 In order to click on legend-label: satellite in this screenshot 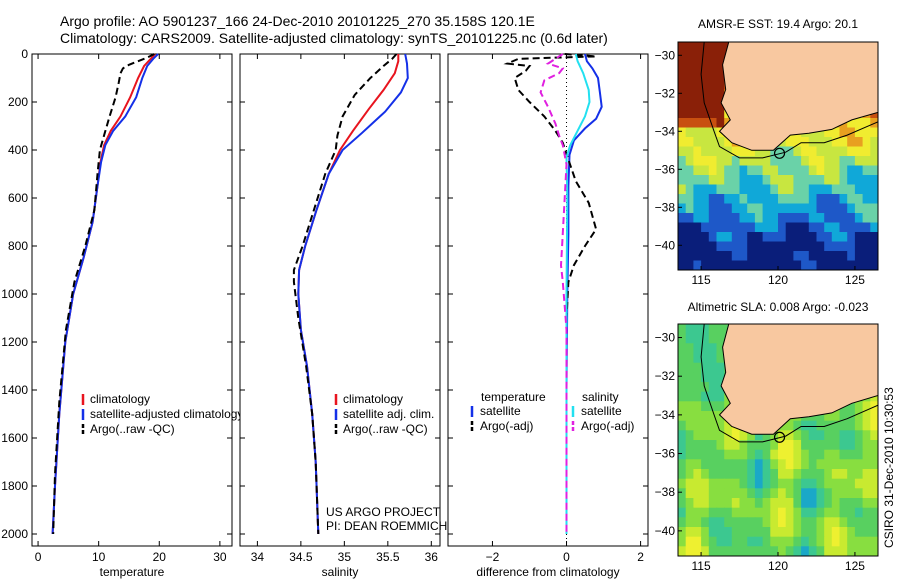, I will do `click(601, 411)`.